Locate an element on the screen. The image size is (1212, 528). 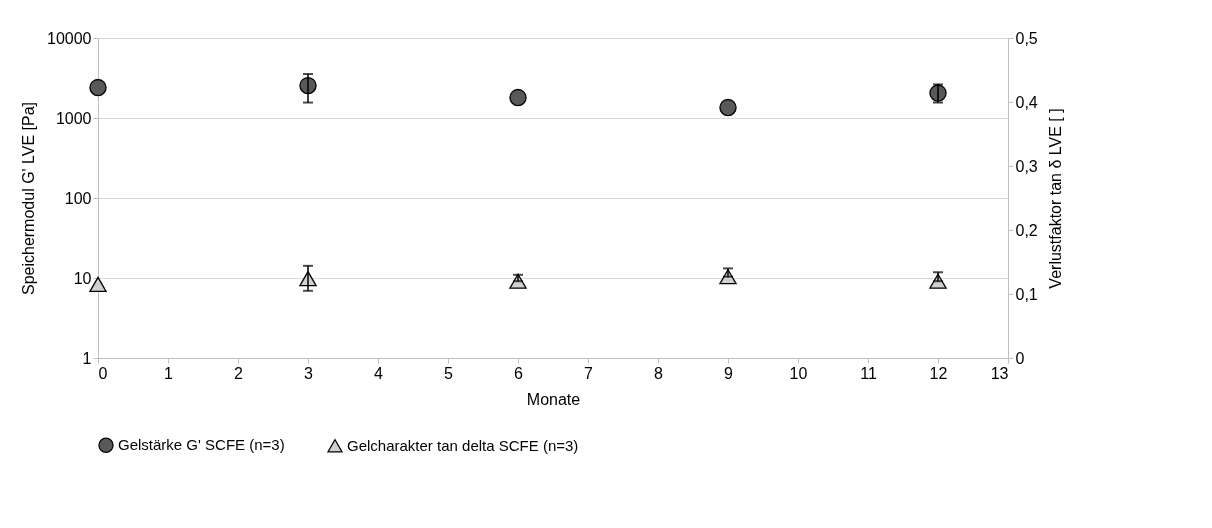
legend-label: Gelstärke G' SCFE (n=3) is located at coordinates (201, 445).